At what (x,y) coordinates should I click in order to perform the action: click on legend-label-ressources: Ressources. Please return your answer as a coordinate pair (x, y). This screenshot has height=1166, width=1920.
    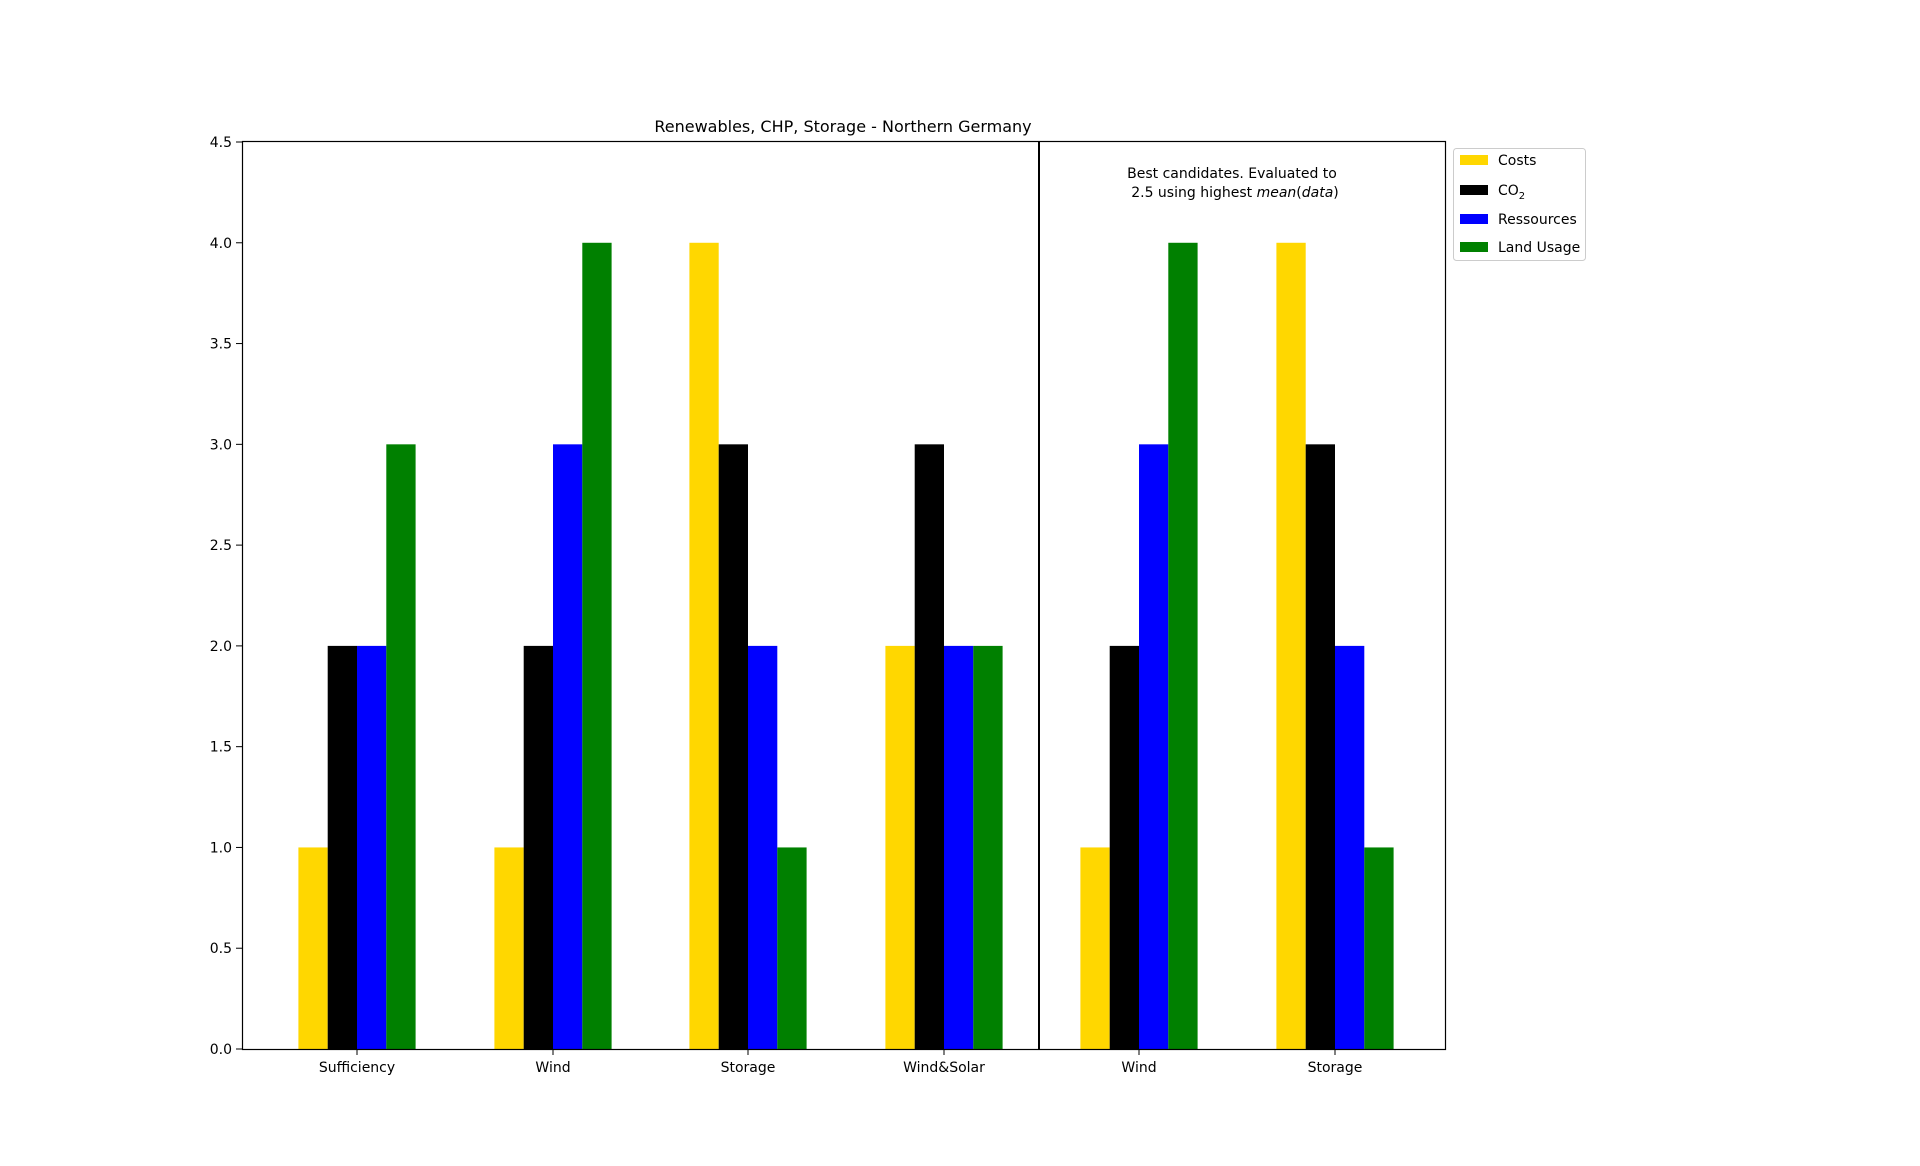
    Looking at the image, I should click on (1537, 220).